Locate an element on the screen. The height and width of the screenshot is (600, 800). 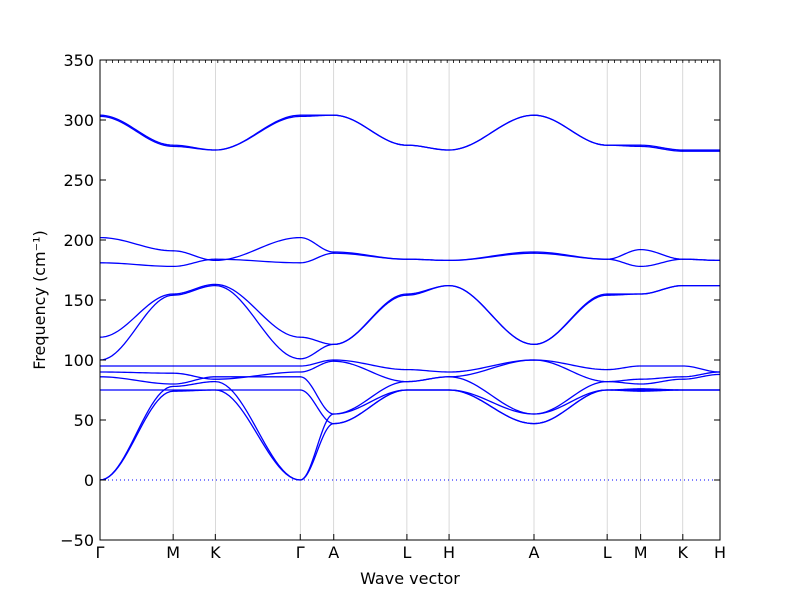
y-tick-label: 0 is located at coordinates (89, 480).